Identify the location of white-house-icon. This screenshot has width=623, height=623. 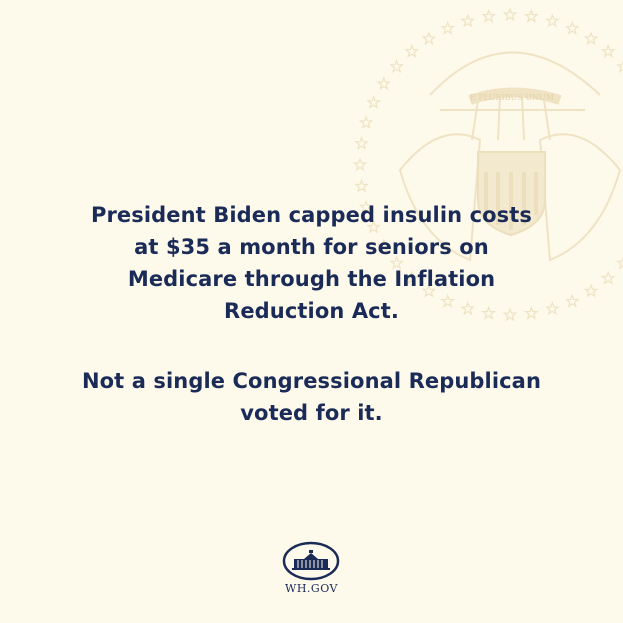
(311, 561).